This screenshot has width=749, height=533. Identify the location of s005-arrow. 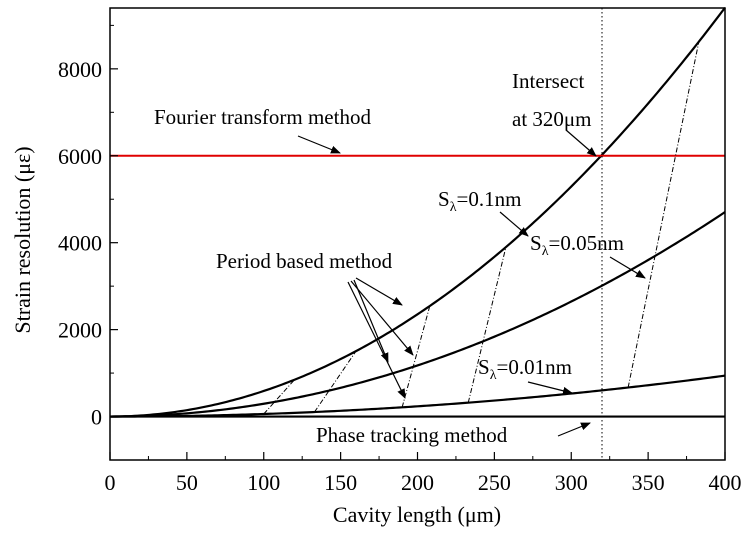
(627, 267).